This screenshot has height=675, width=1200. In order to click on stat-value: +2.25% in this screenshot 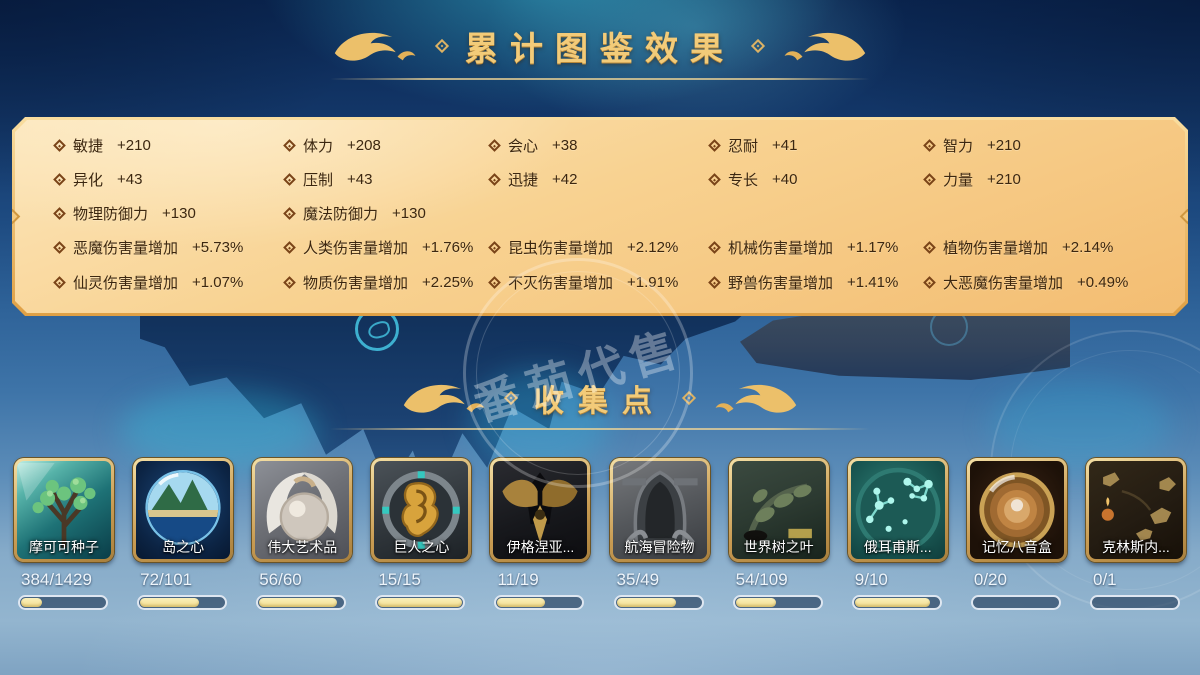, I will do `click(448, 282)`.